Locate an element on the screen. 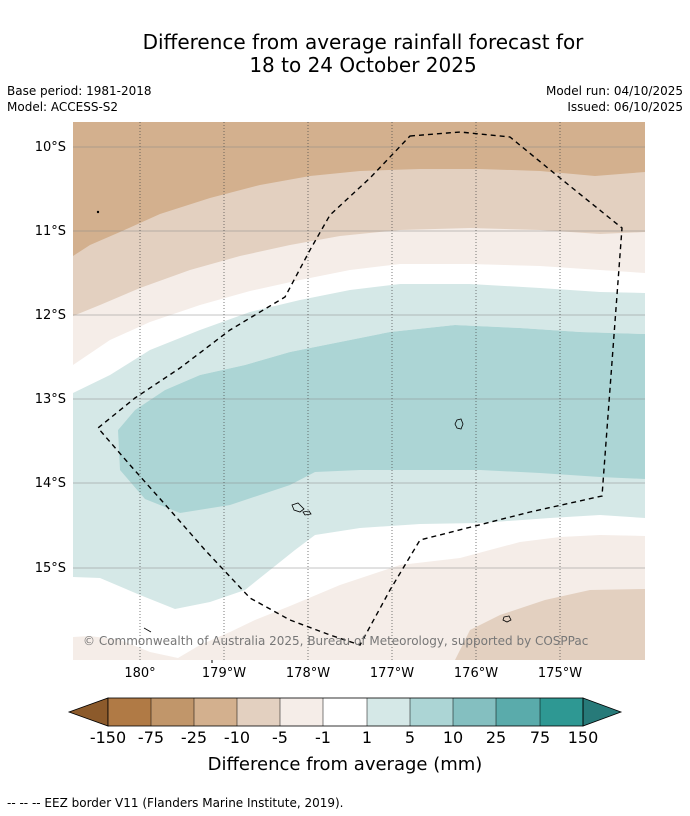 This screenshot has width=690, height=816. cb-tick-6: -1 is located at coordinates (323, 737).